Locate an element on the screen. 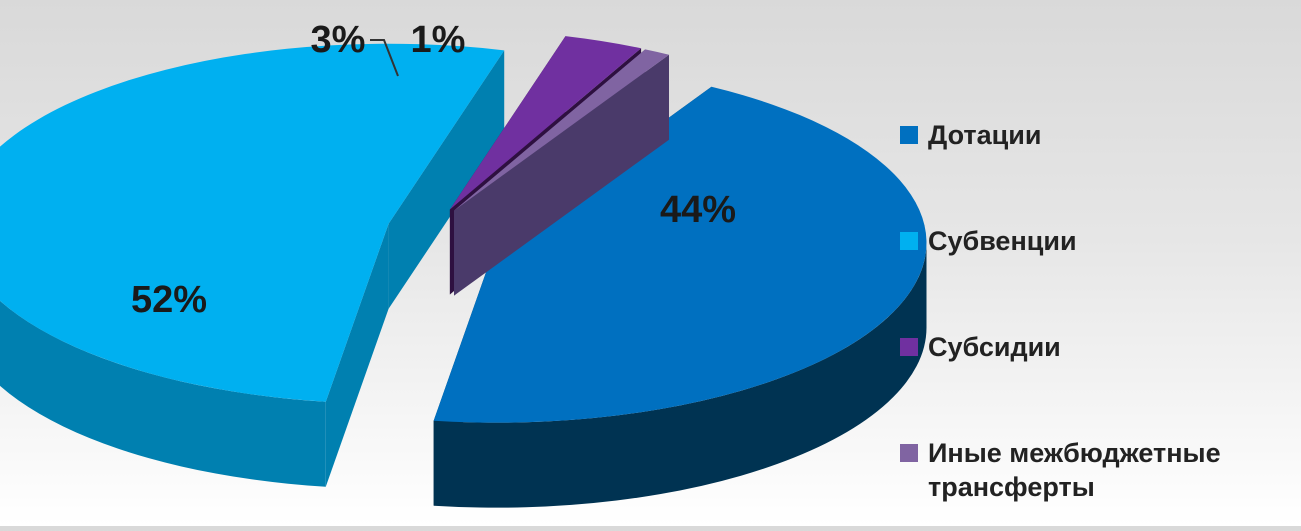 This screenshot has width=1301, height=531. slice-top-subsidii is located at coordinates (545, 123).